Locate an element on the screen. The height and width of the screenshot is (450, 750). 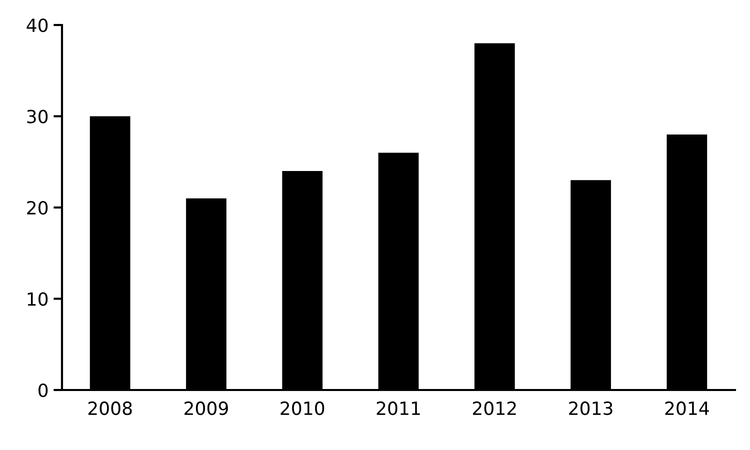
y-tick-label: 30 is located at coordinates (37, 117).